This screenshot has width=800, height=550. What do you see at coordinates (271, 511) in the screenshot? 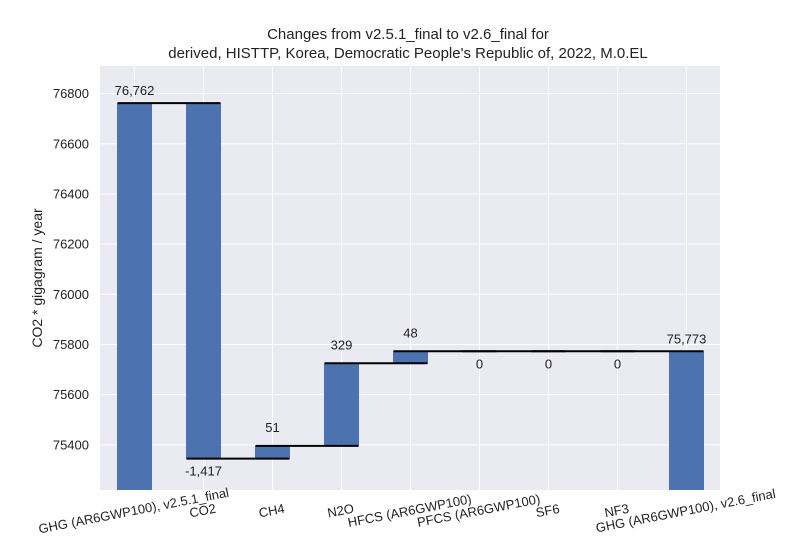
I see `x-tick-label: CH4` at bounding box center [271, 511].